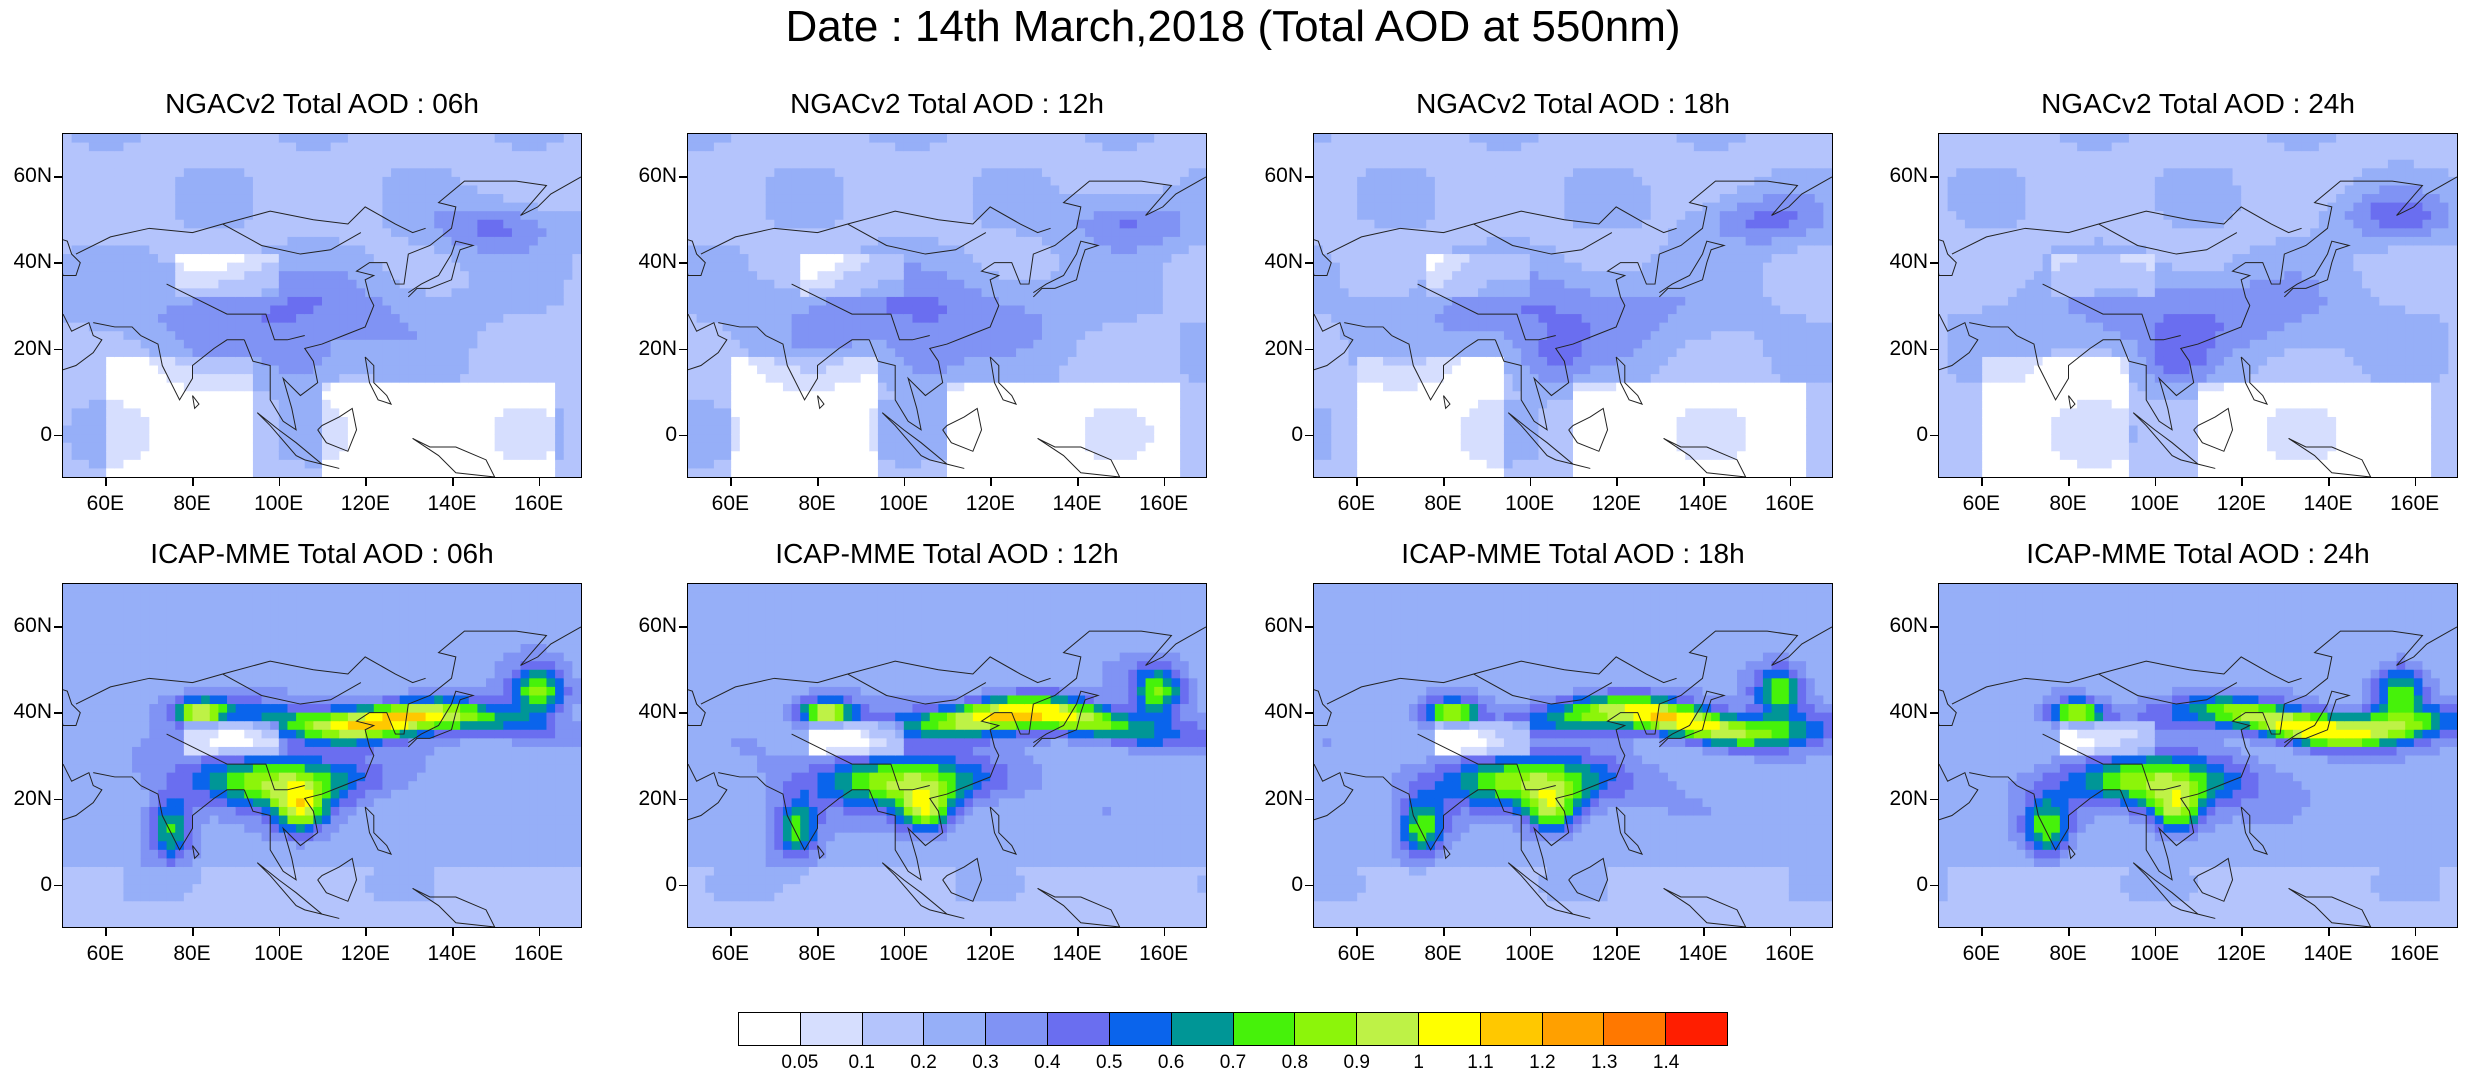  What do you see at coordinates (947, 554) in the screenshot?
I see `panel-title: ICAP-MME Total AOD : 12h` at bounding box center [947, 554].